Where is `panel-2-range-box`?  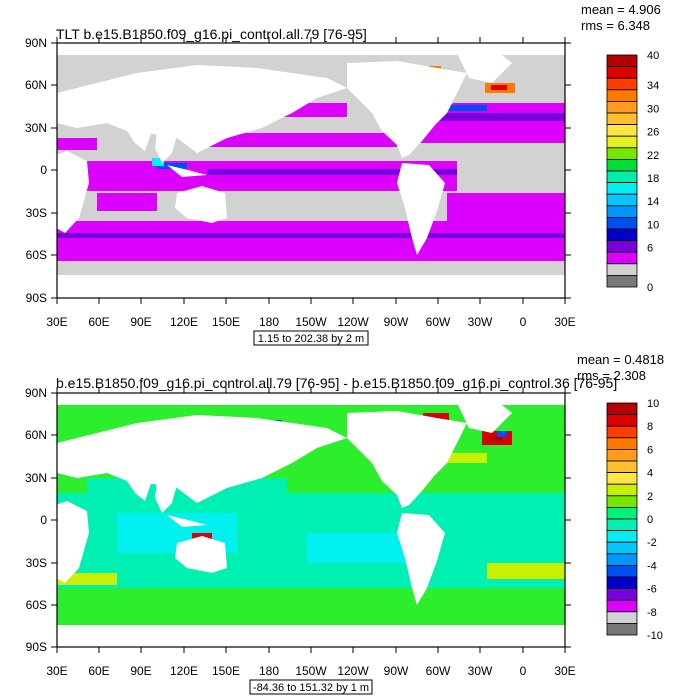 panel-2-range-box is located at coordinates (311, 687).